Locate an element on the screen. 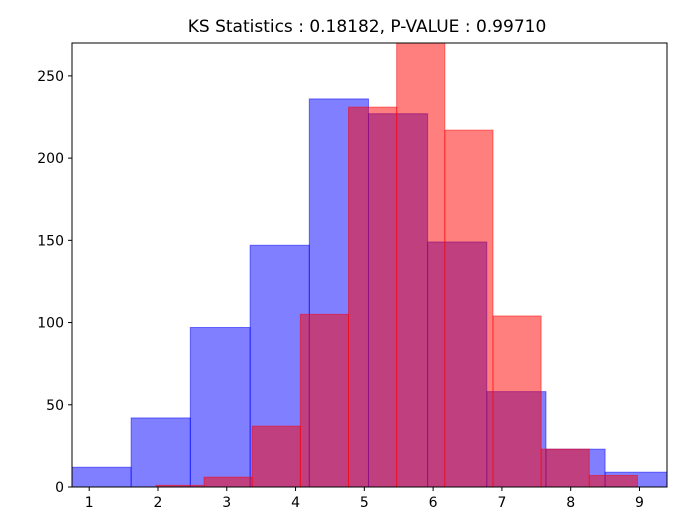 This screenshot has height=529, width=692. x-tick-label: 3 is located at coordinates (226, 503).